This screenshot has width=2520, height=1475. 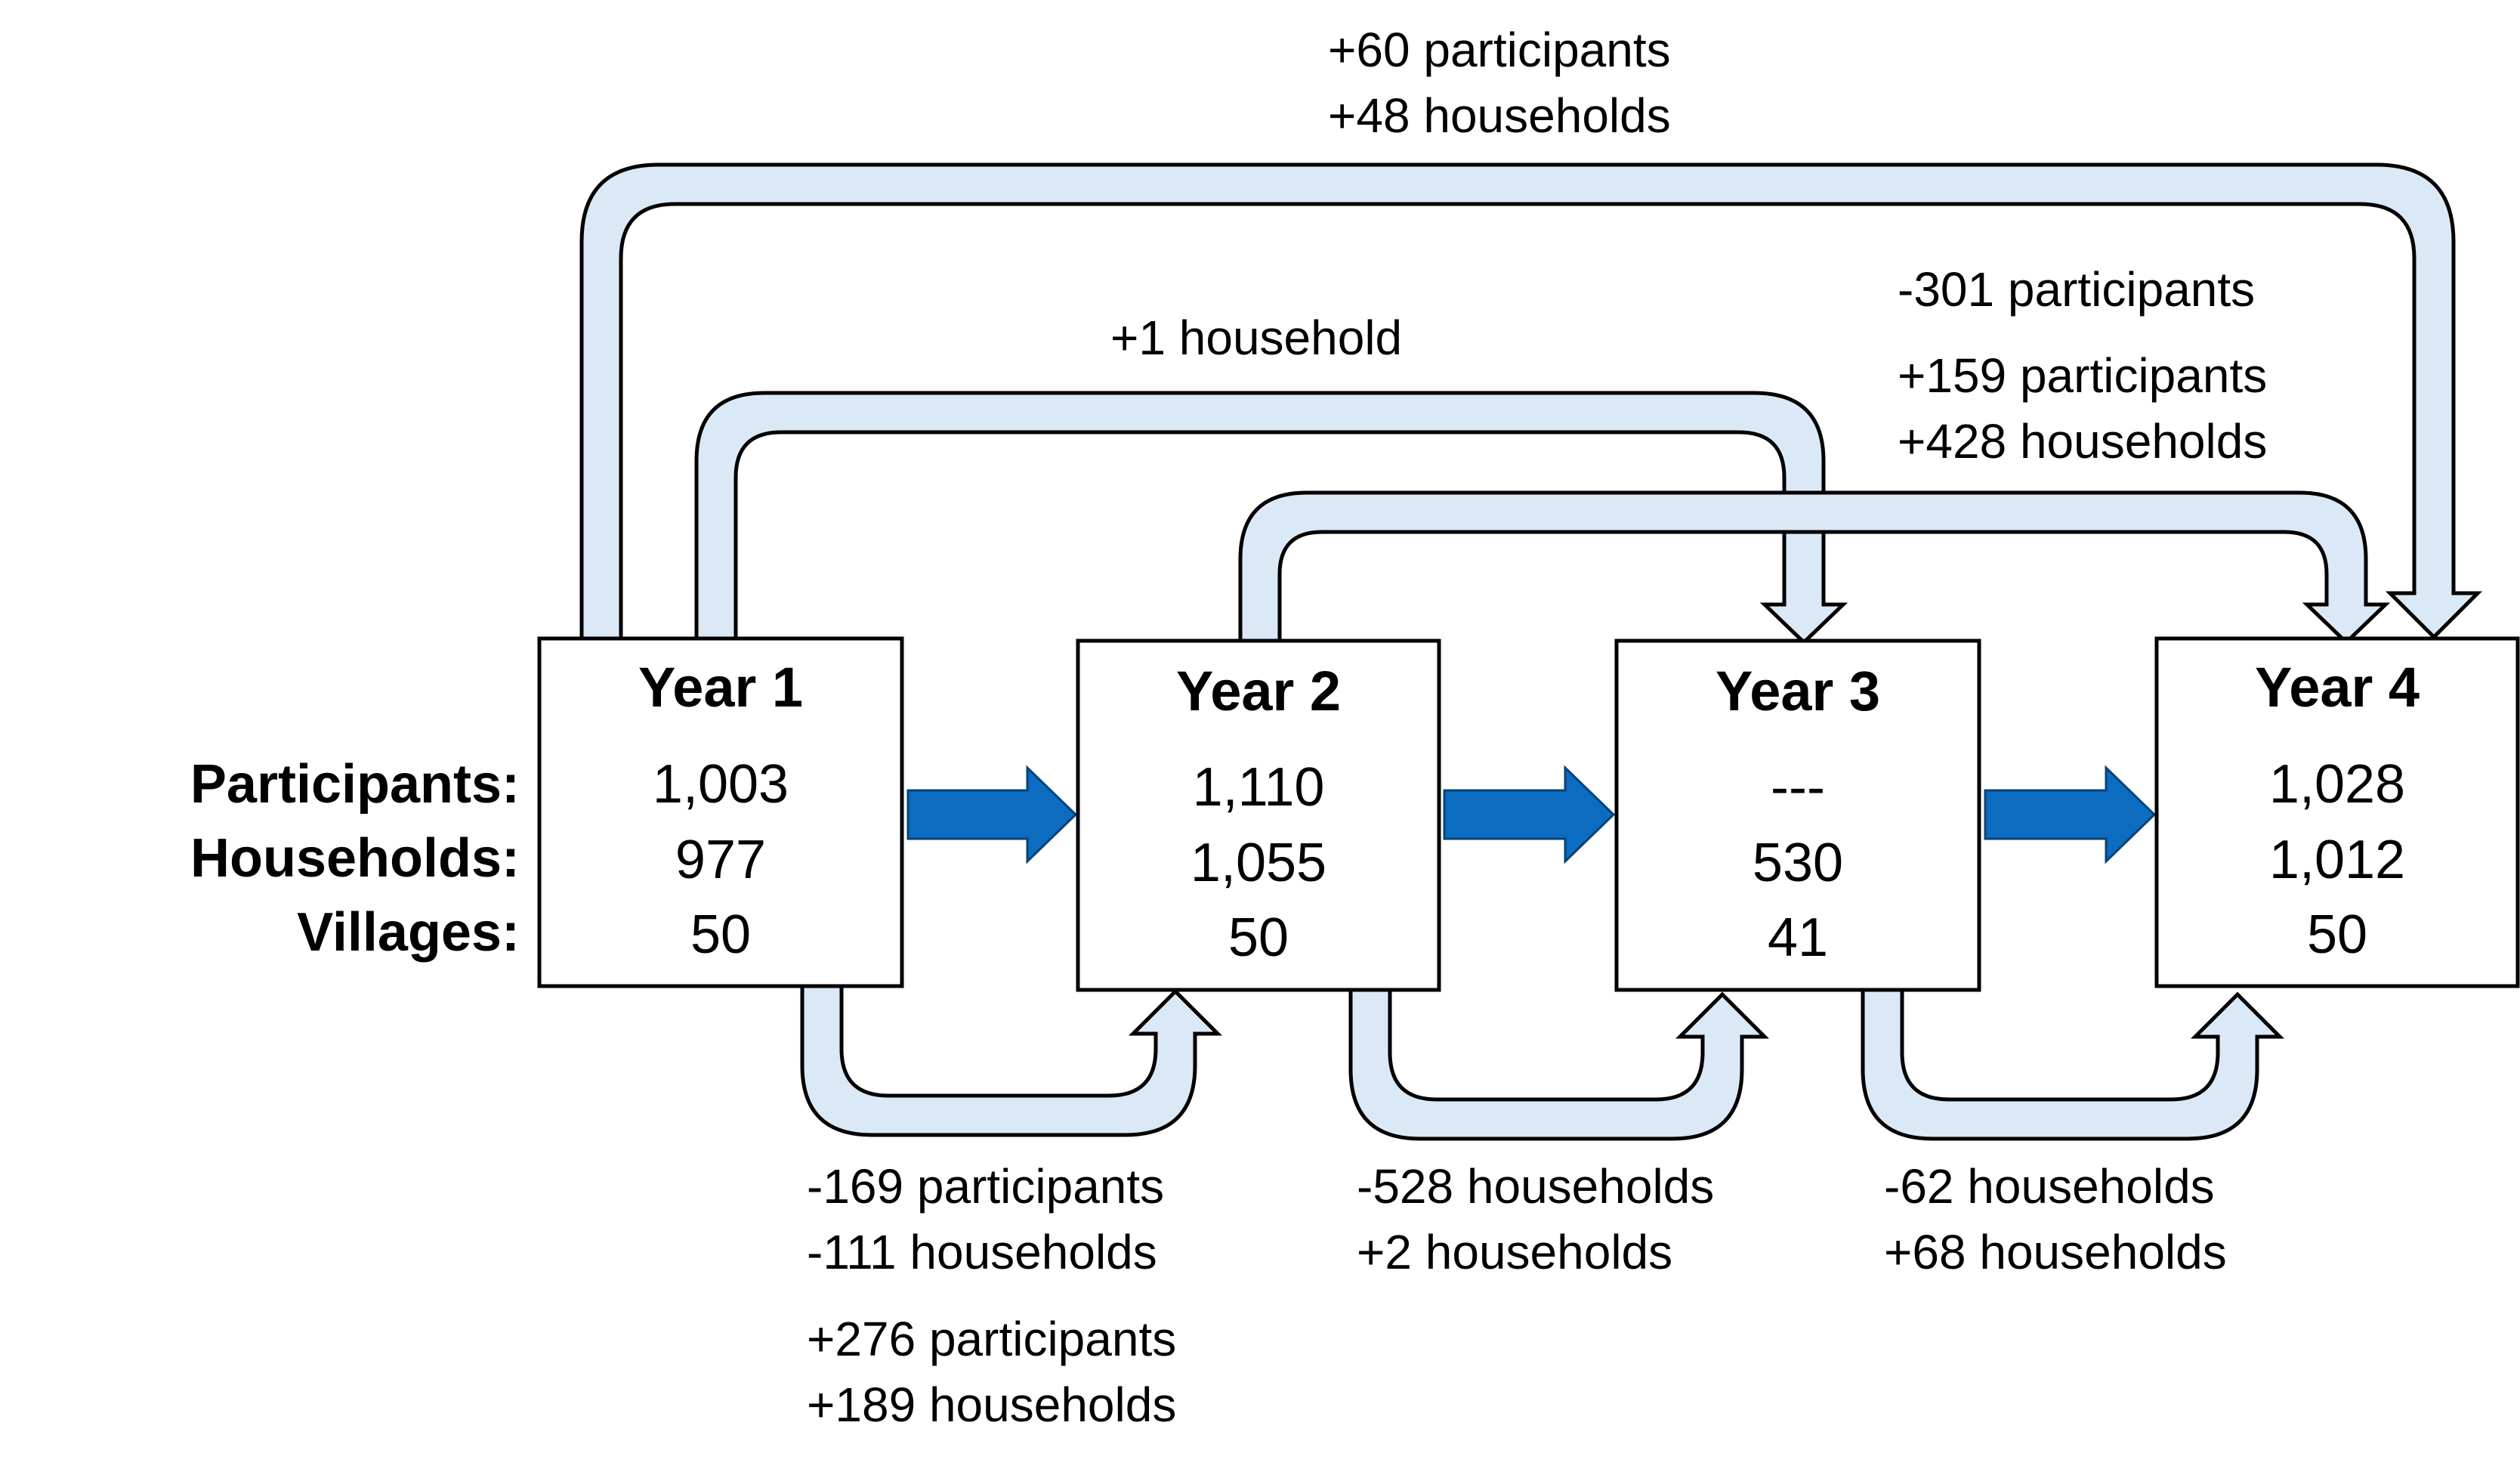 What do you see at coordinates (1535, 1186) in the screenshot?
I see `flow-label-line: -528 households` at bounding box center [1535, 1186].